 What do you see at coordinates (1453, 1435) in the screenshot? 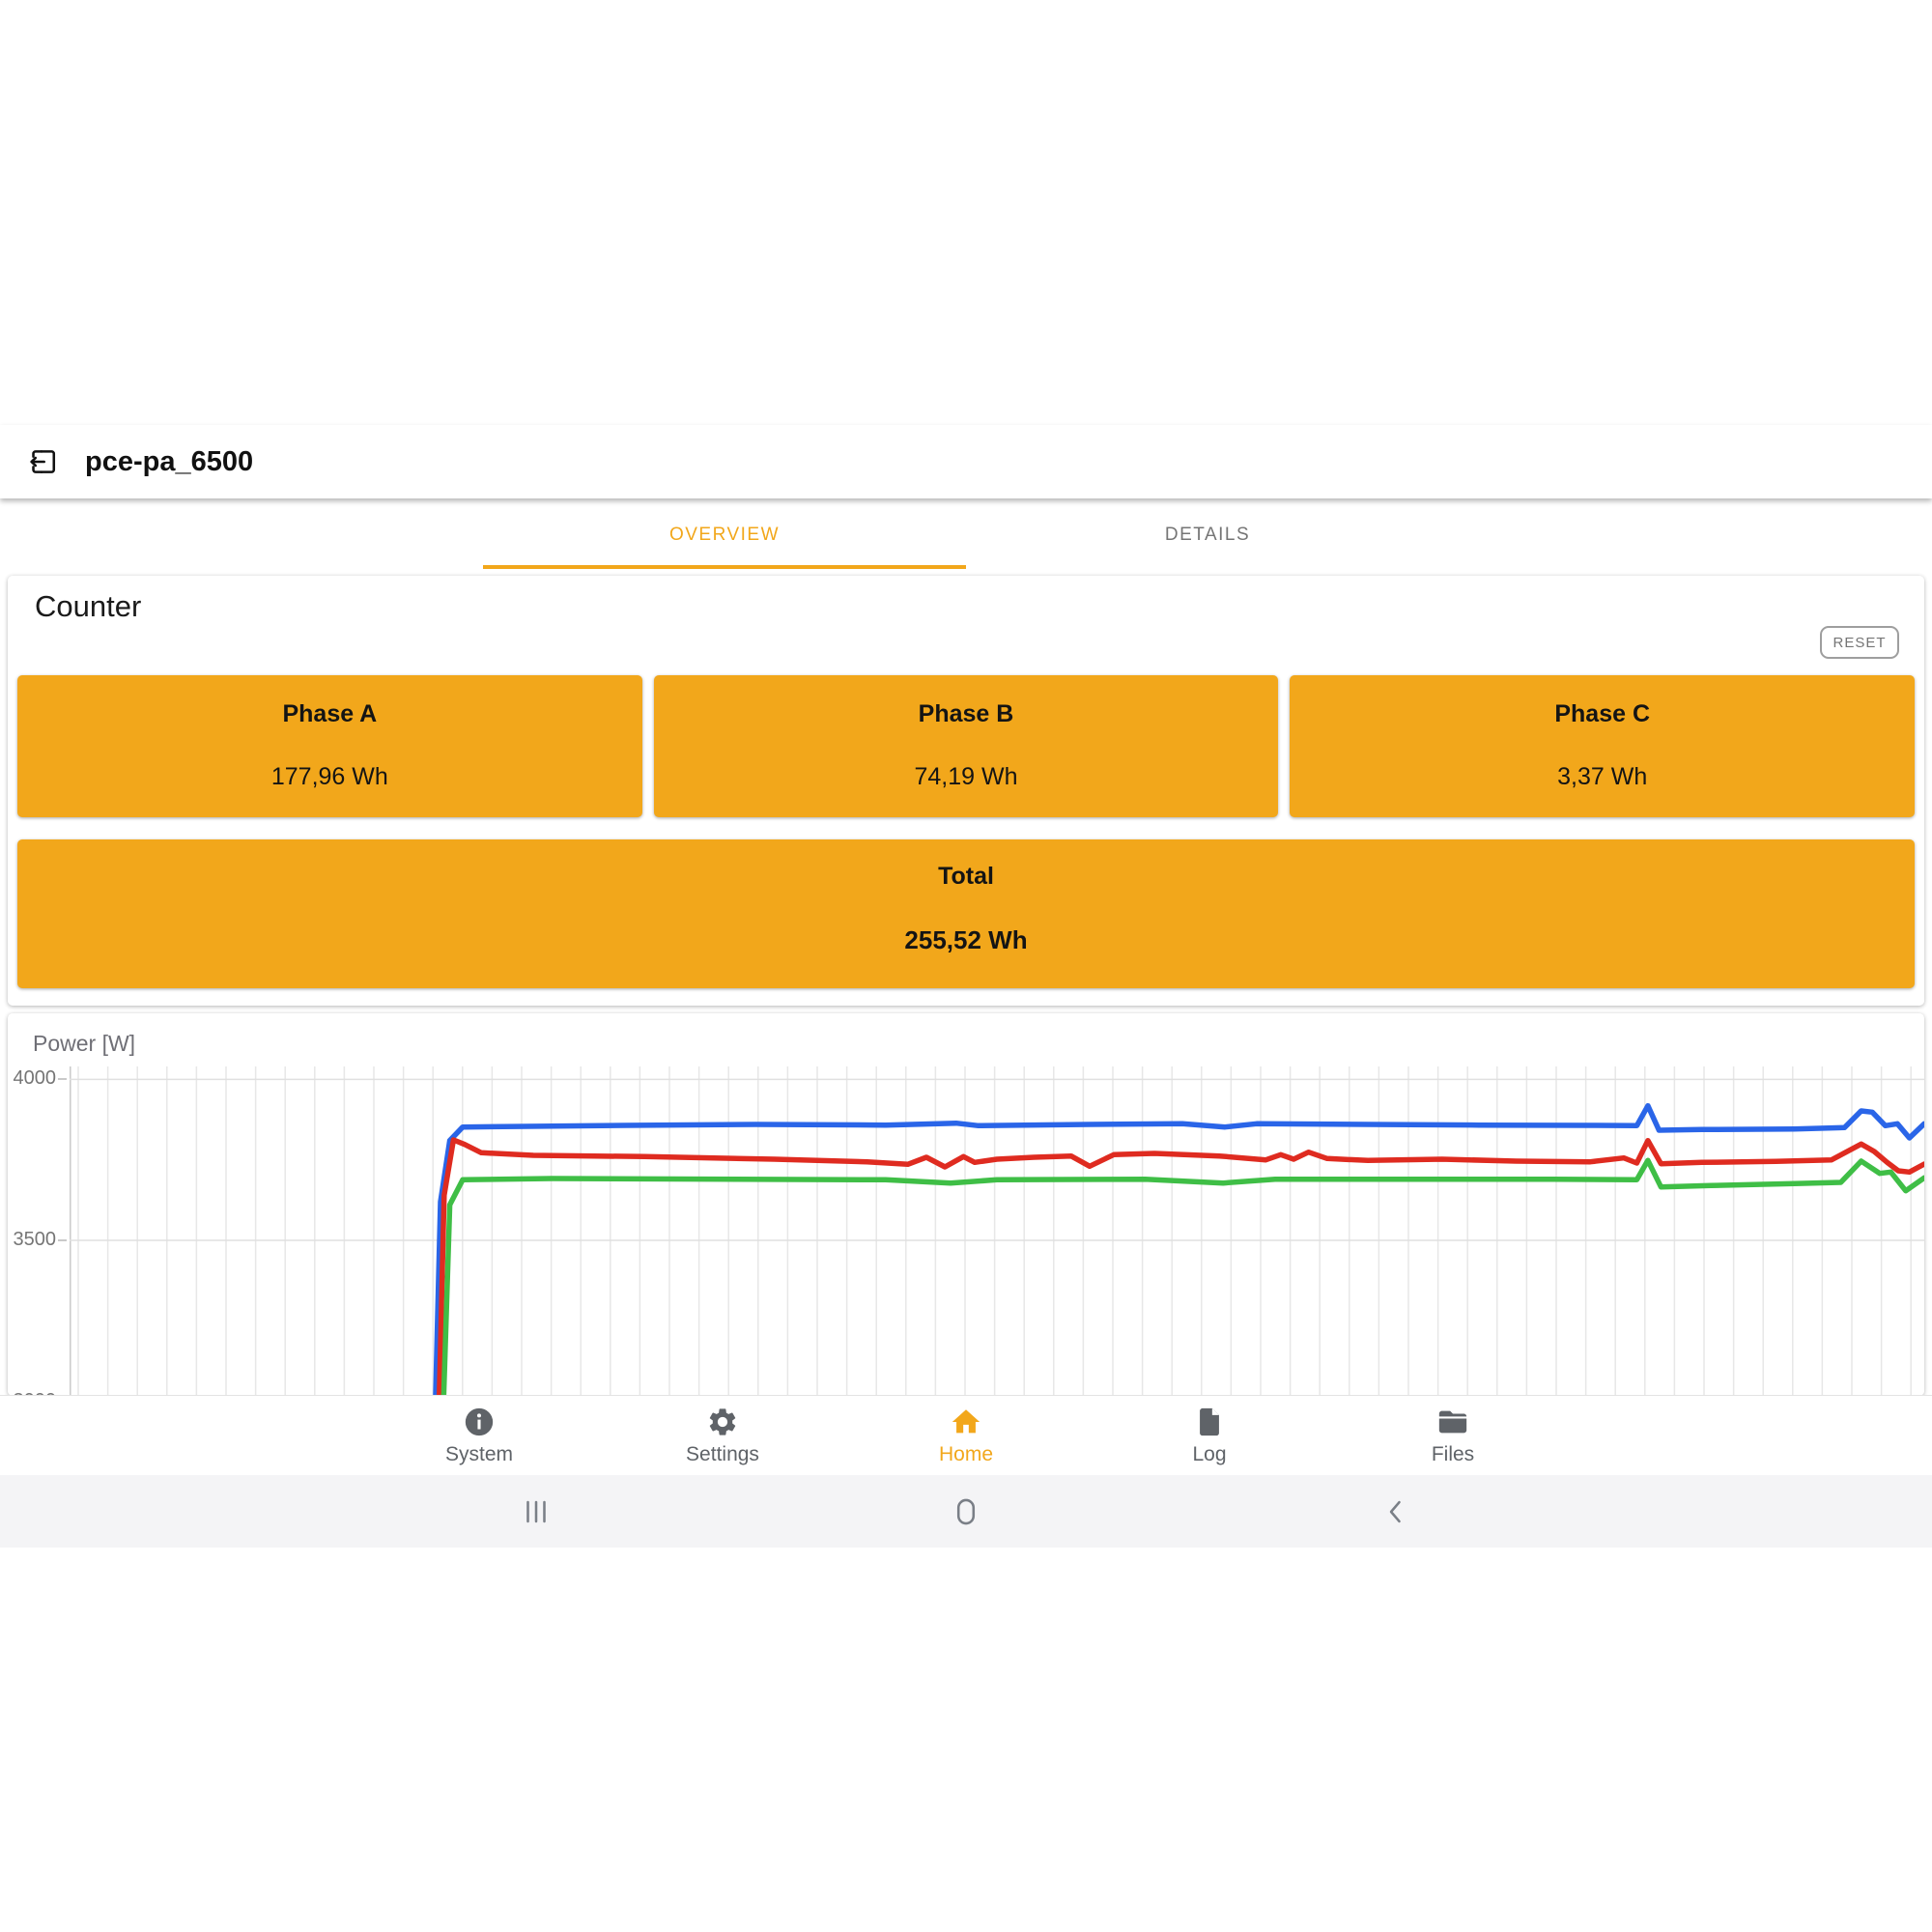
I see `nav-item-files: Files` at bounding box center [1453, 1435].